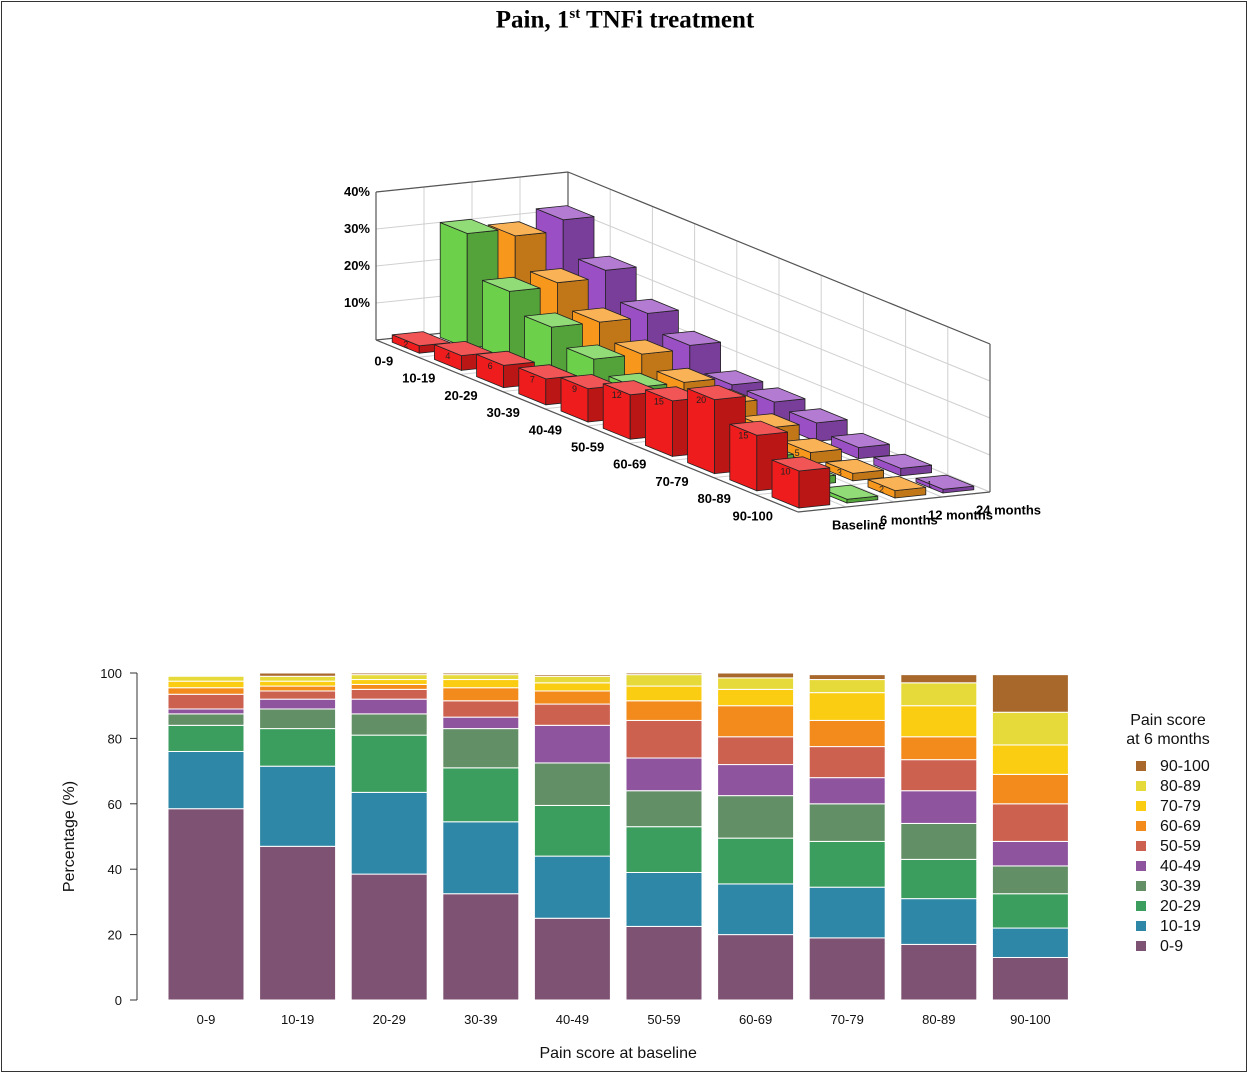 The height and width of the screenshot is (1075, 1250). I want to click on legend-label: 0-9, so click(1171, 946).